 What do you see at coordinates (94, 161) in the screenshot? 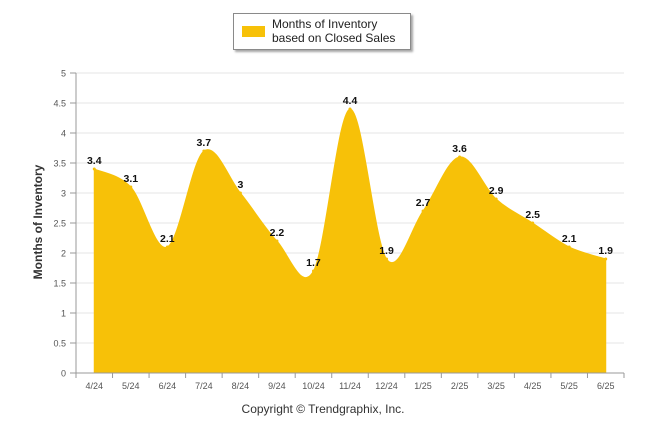
I see `data-label: 3.4` at bounding box center [94, 161].